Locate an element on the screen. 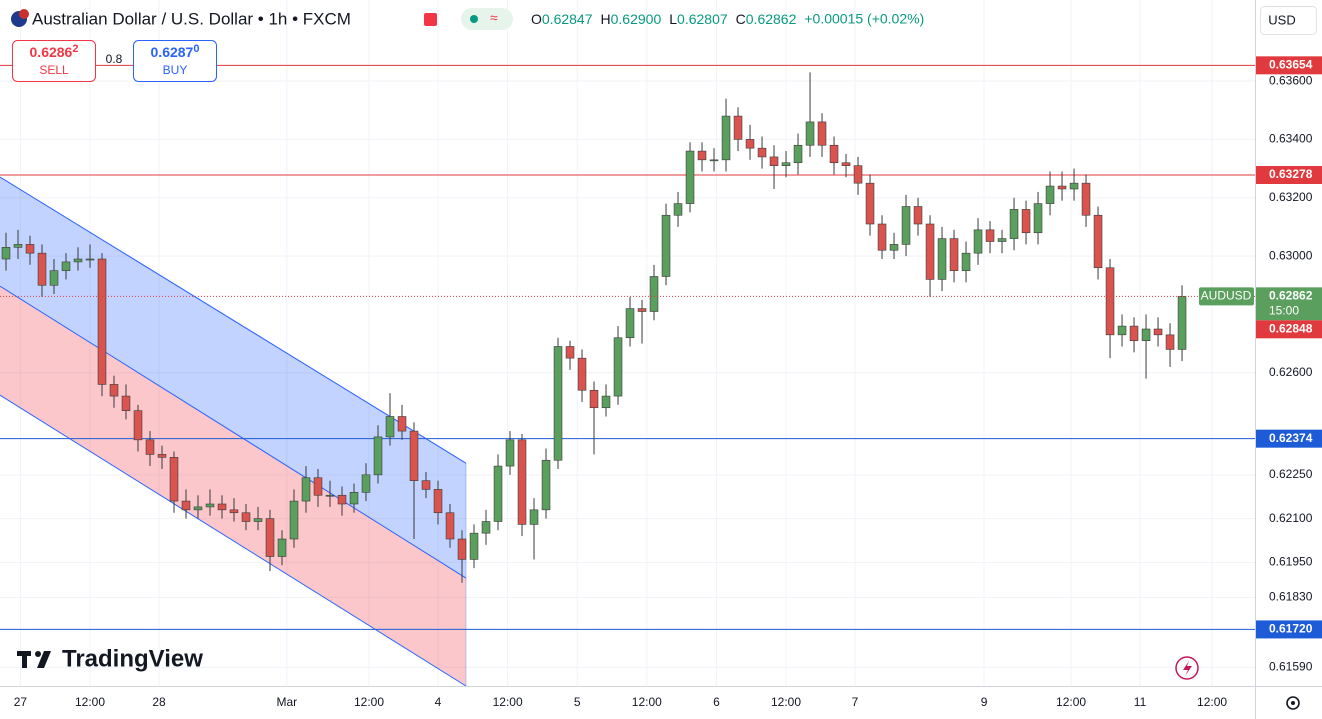  toggle-icon: ≈ is located at coordinates (494, 18).